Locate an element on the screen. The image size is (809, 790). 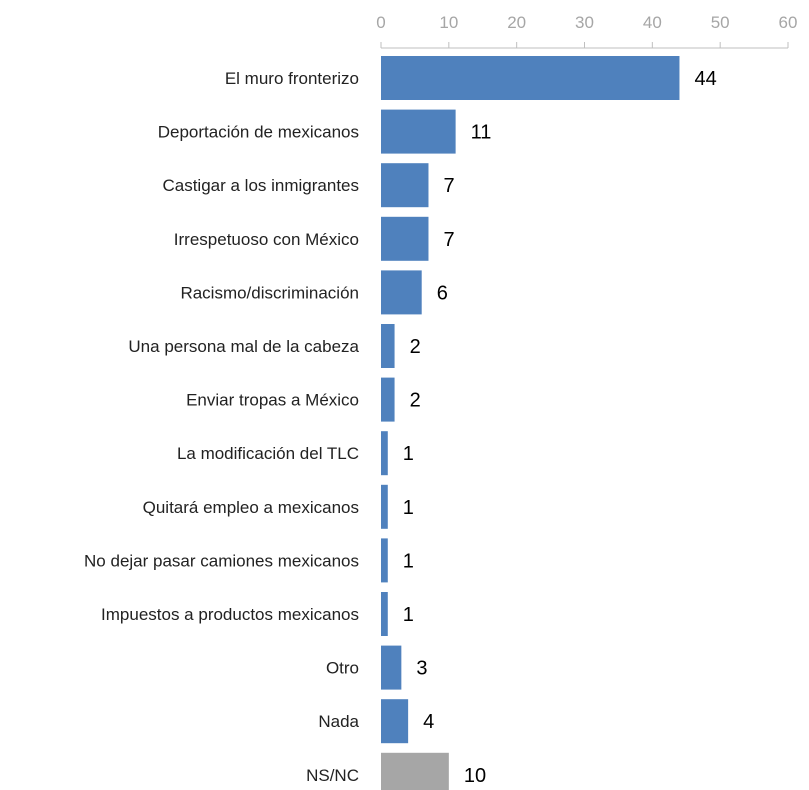
x-tick-label: 40 is located at coordinates (652, 22).